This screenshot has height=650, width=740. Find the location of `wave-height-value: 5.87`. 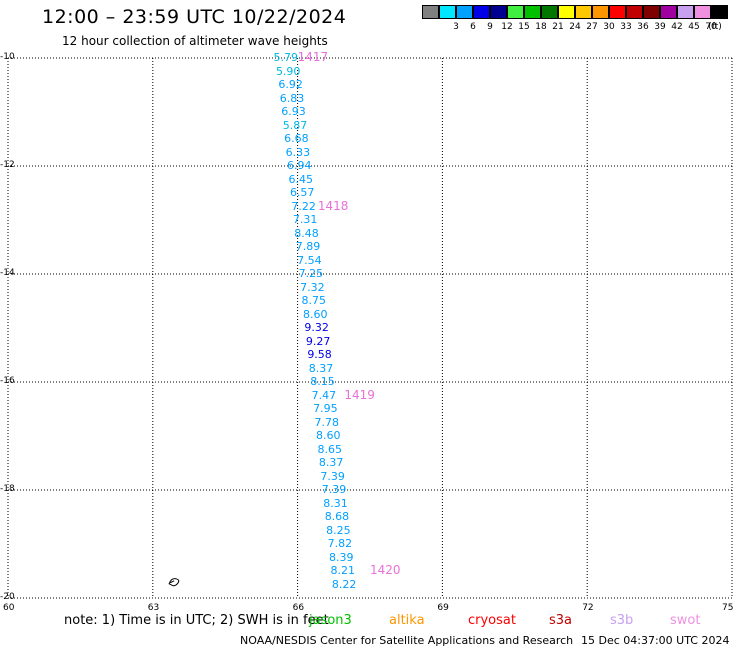

wave-height-value: 5.87 is located at coordinates (295, 125).